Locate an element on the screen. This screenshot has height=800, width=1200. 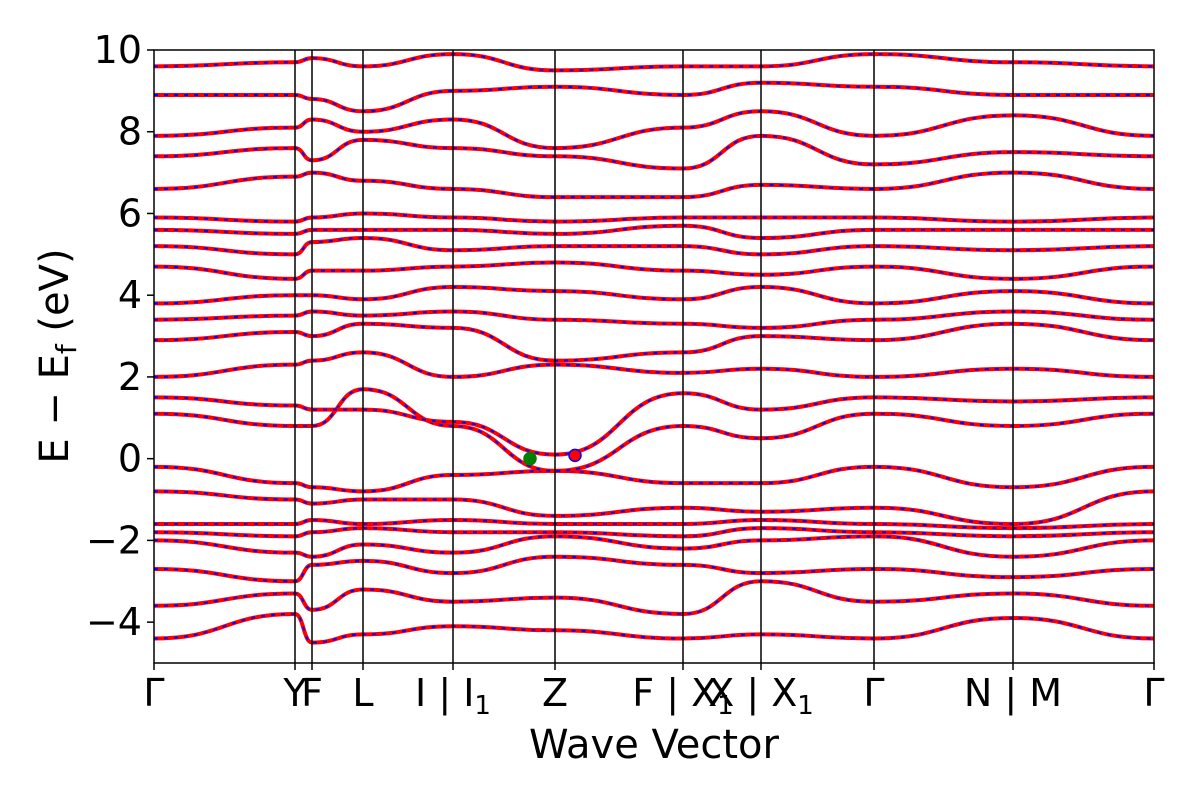
x-tick-label-5: Z is located at coordinates (555, 693).